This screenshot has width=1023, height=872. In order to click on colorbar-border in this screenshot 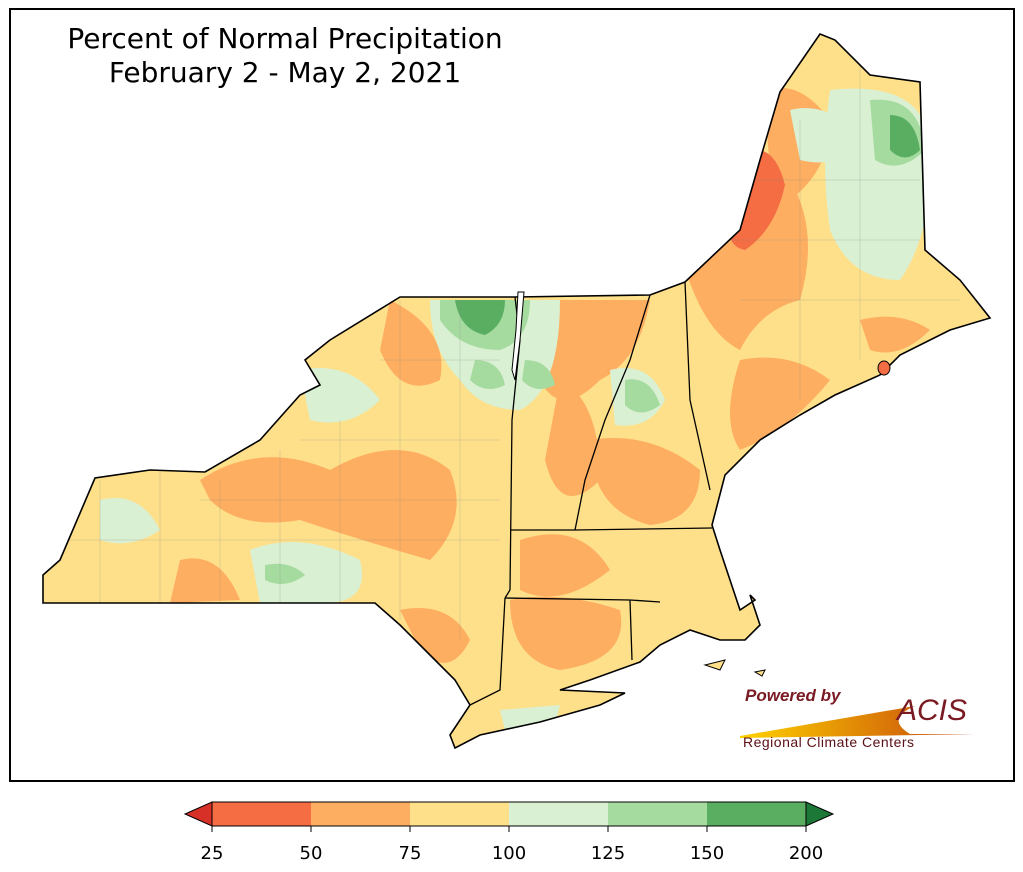, I will do `click(509, 814)`.